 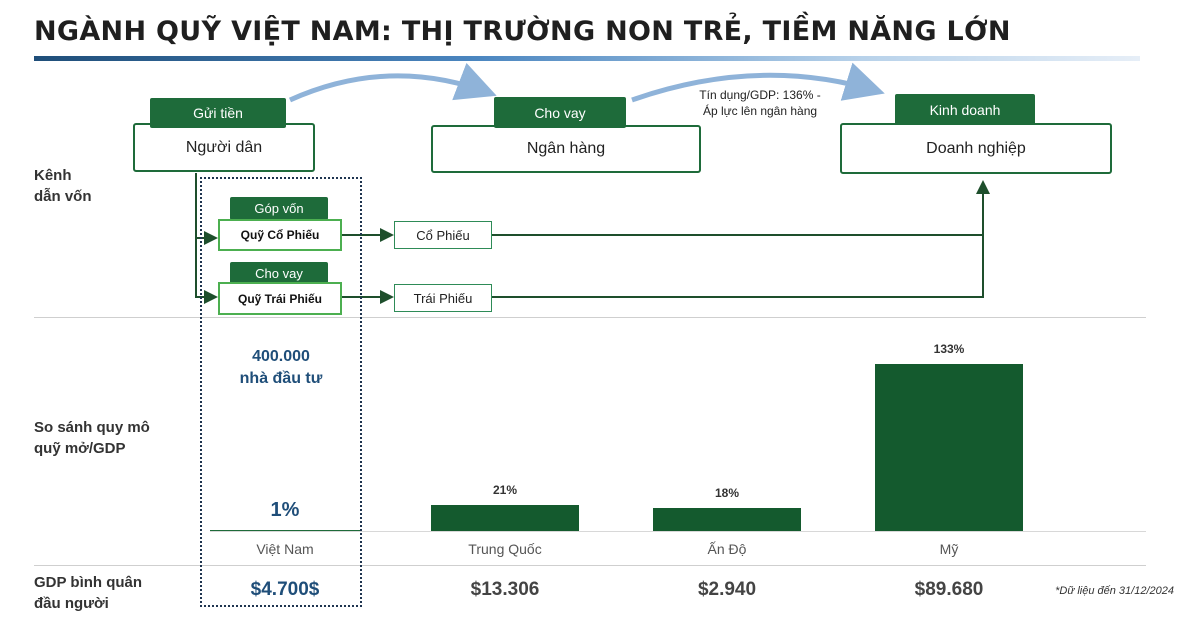 What do you see at coordinates (760, 111) in the screenshot?
I see `credit-note-line-2: Áp lực lên ngân hàng` at bounding box center [760, 111].